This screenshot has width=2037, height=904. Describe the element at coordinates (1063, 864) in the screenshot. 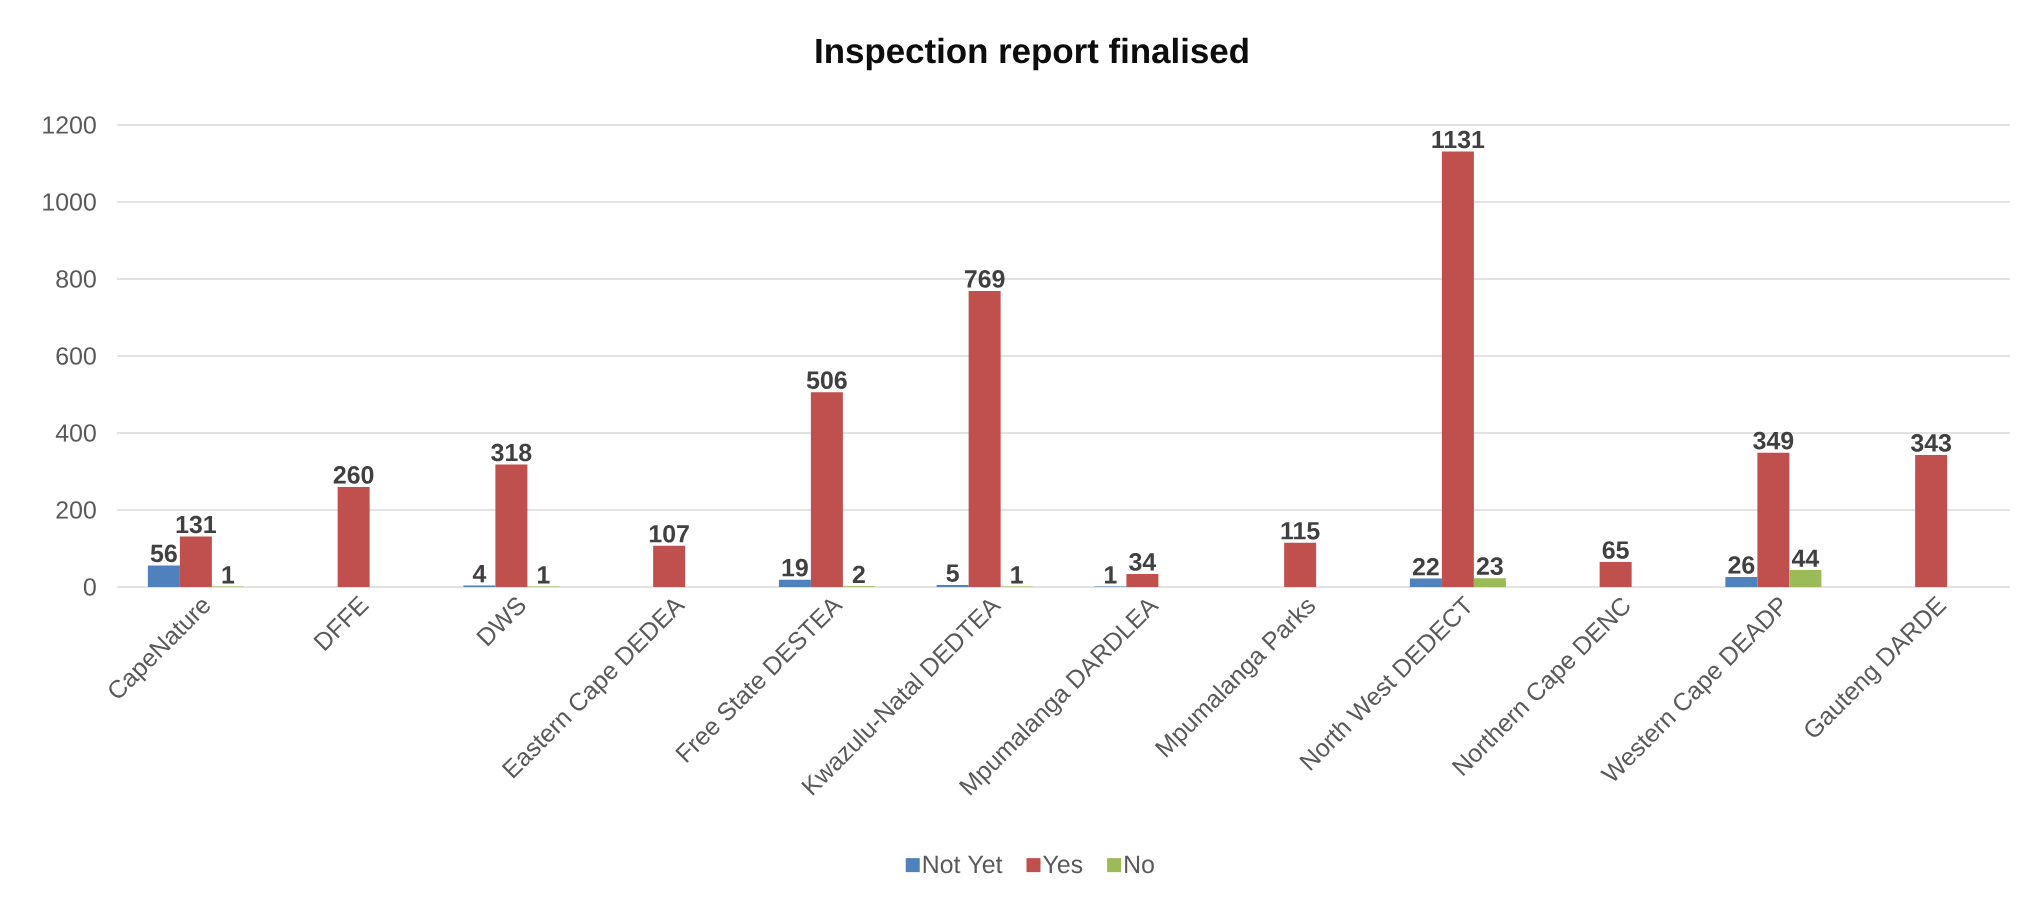

I see `legend-label: Yes` at that location.